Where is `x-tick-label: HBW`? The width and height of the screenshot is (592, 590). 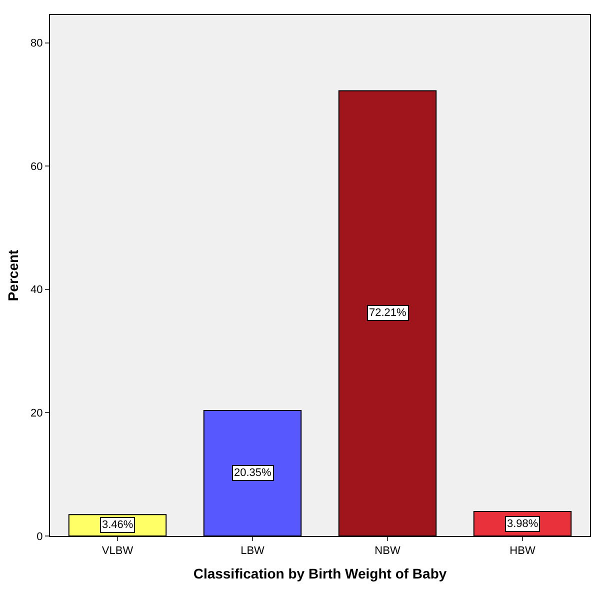
x-tick-label: HBW is located at coordinates (523, 551).